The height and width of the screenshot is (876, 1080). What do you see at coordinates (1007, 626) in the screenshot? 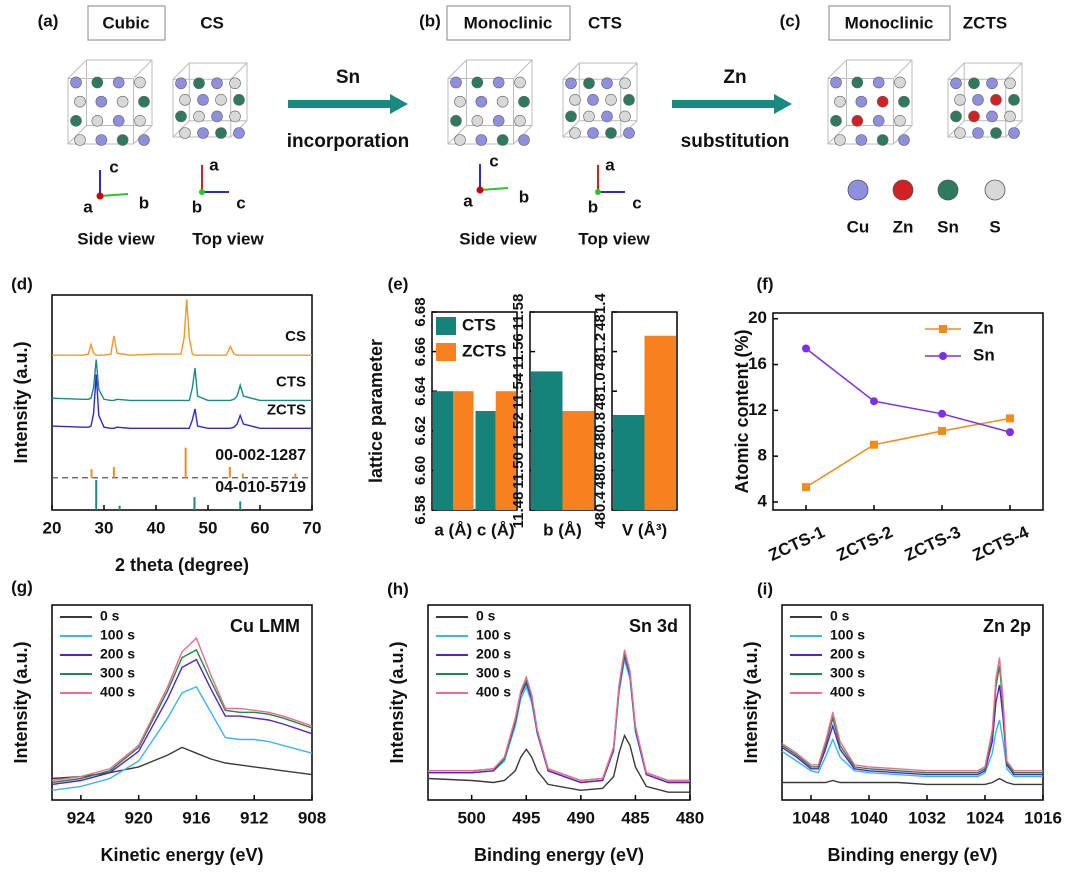
I see `annotation: Zn 2p` at bounding box center [1007, 626].